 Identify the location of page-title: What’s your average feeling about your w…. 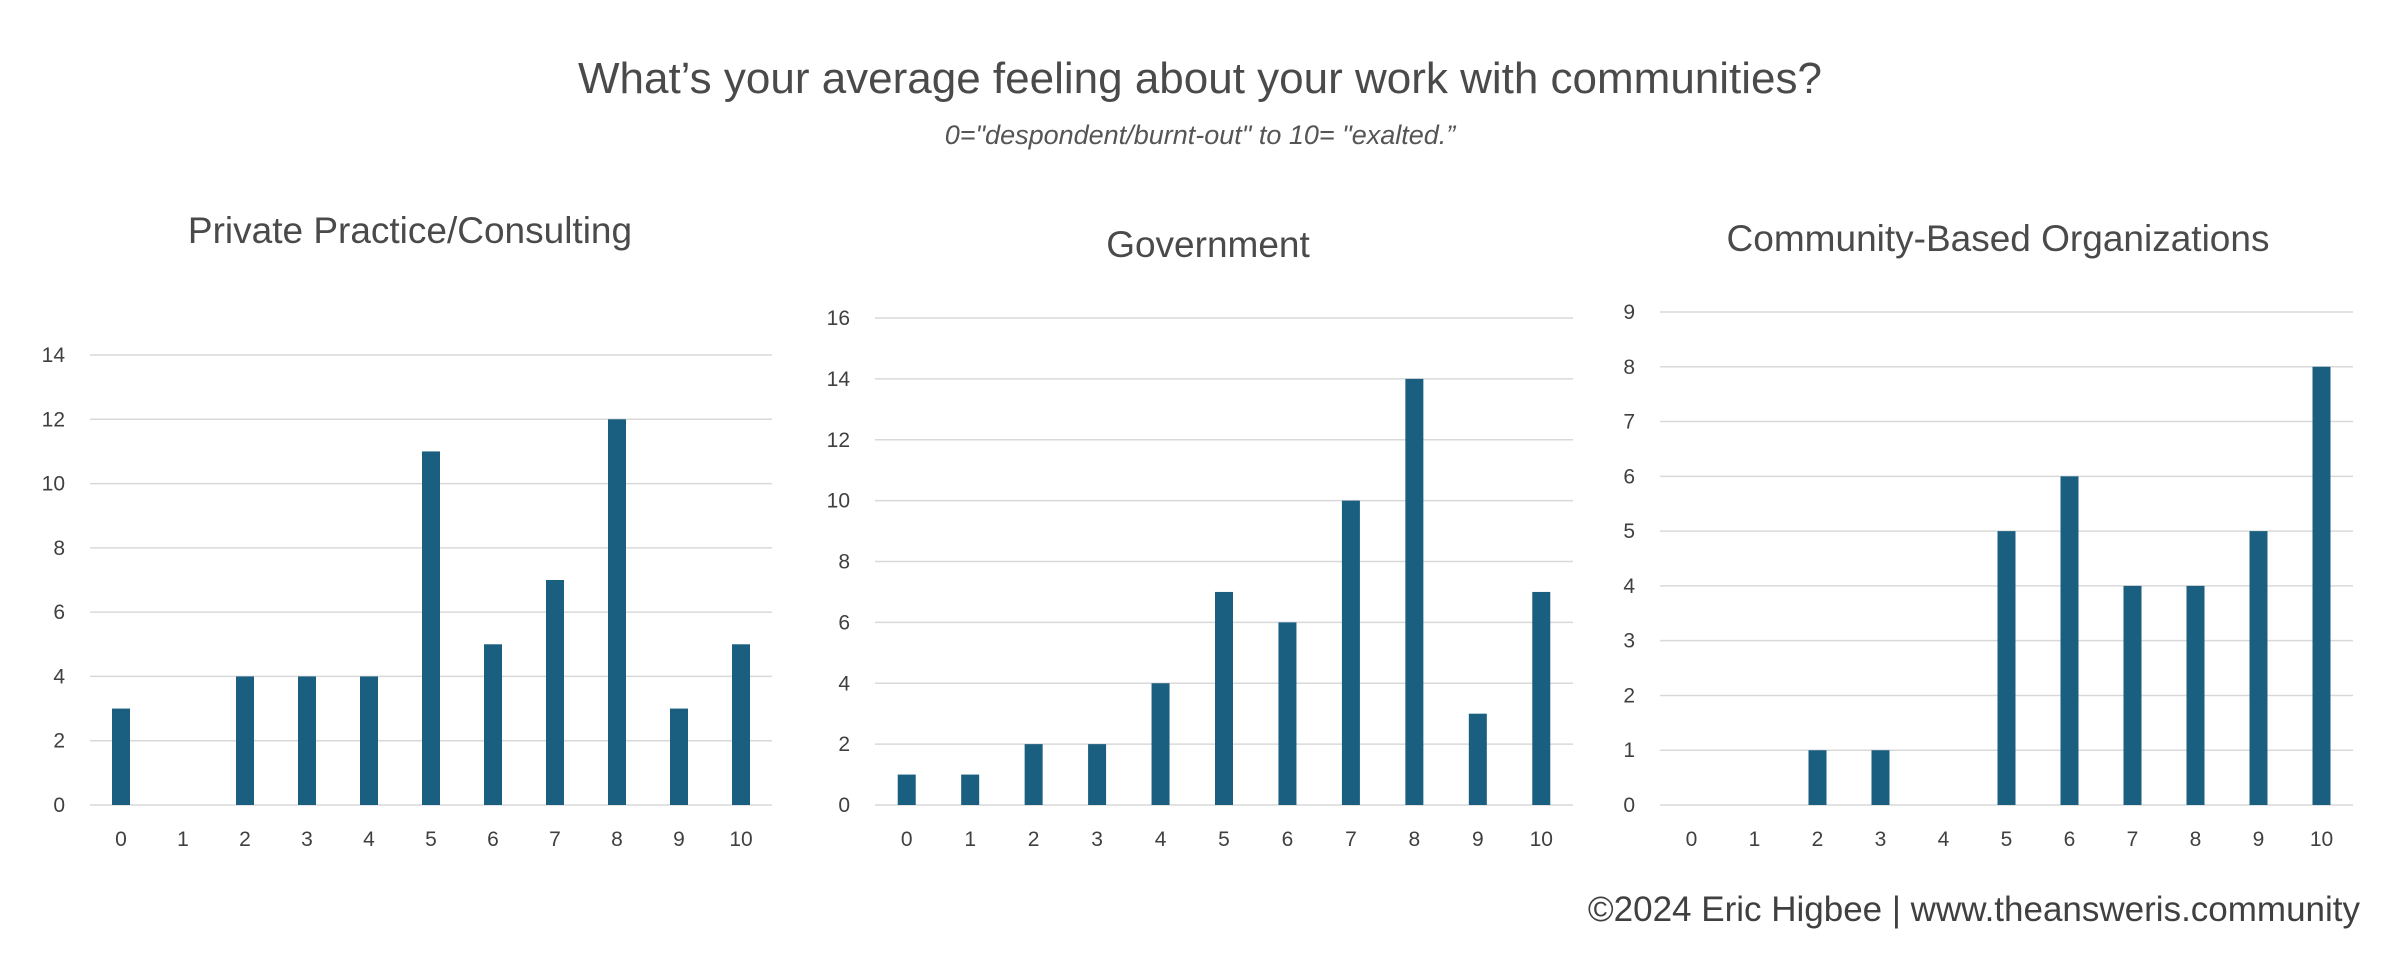
(1199, 78).